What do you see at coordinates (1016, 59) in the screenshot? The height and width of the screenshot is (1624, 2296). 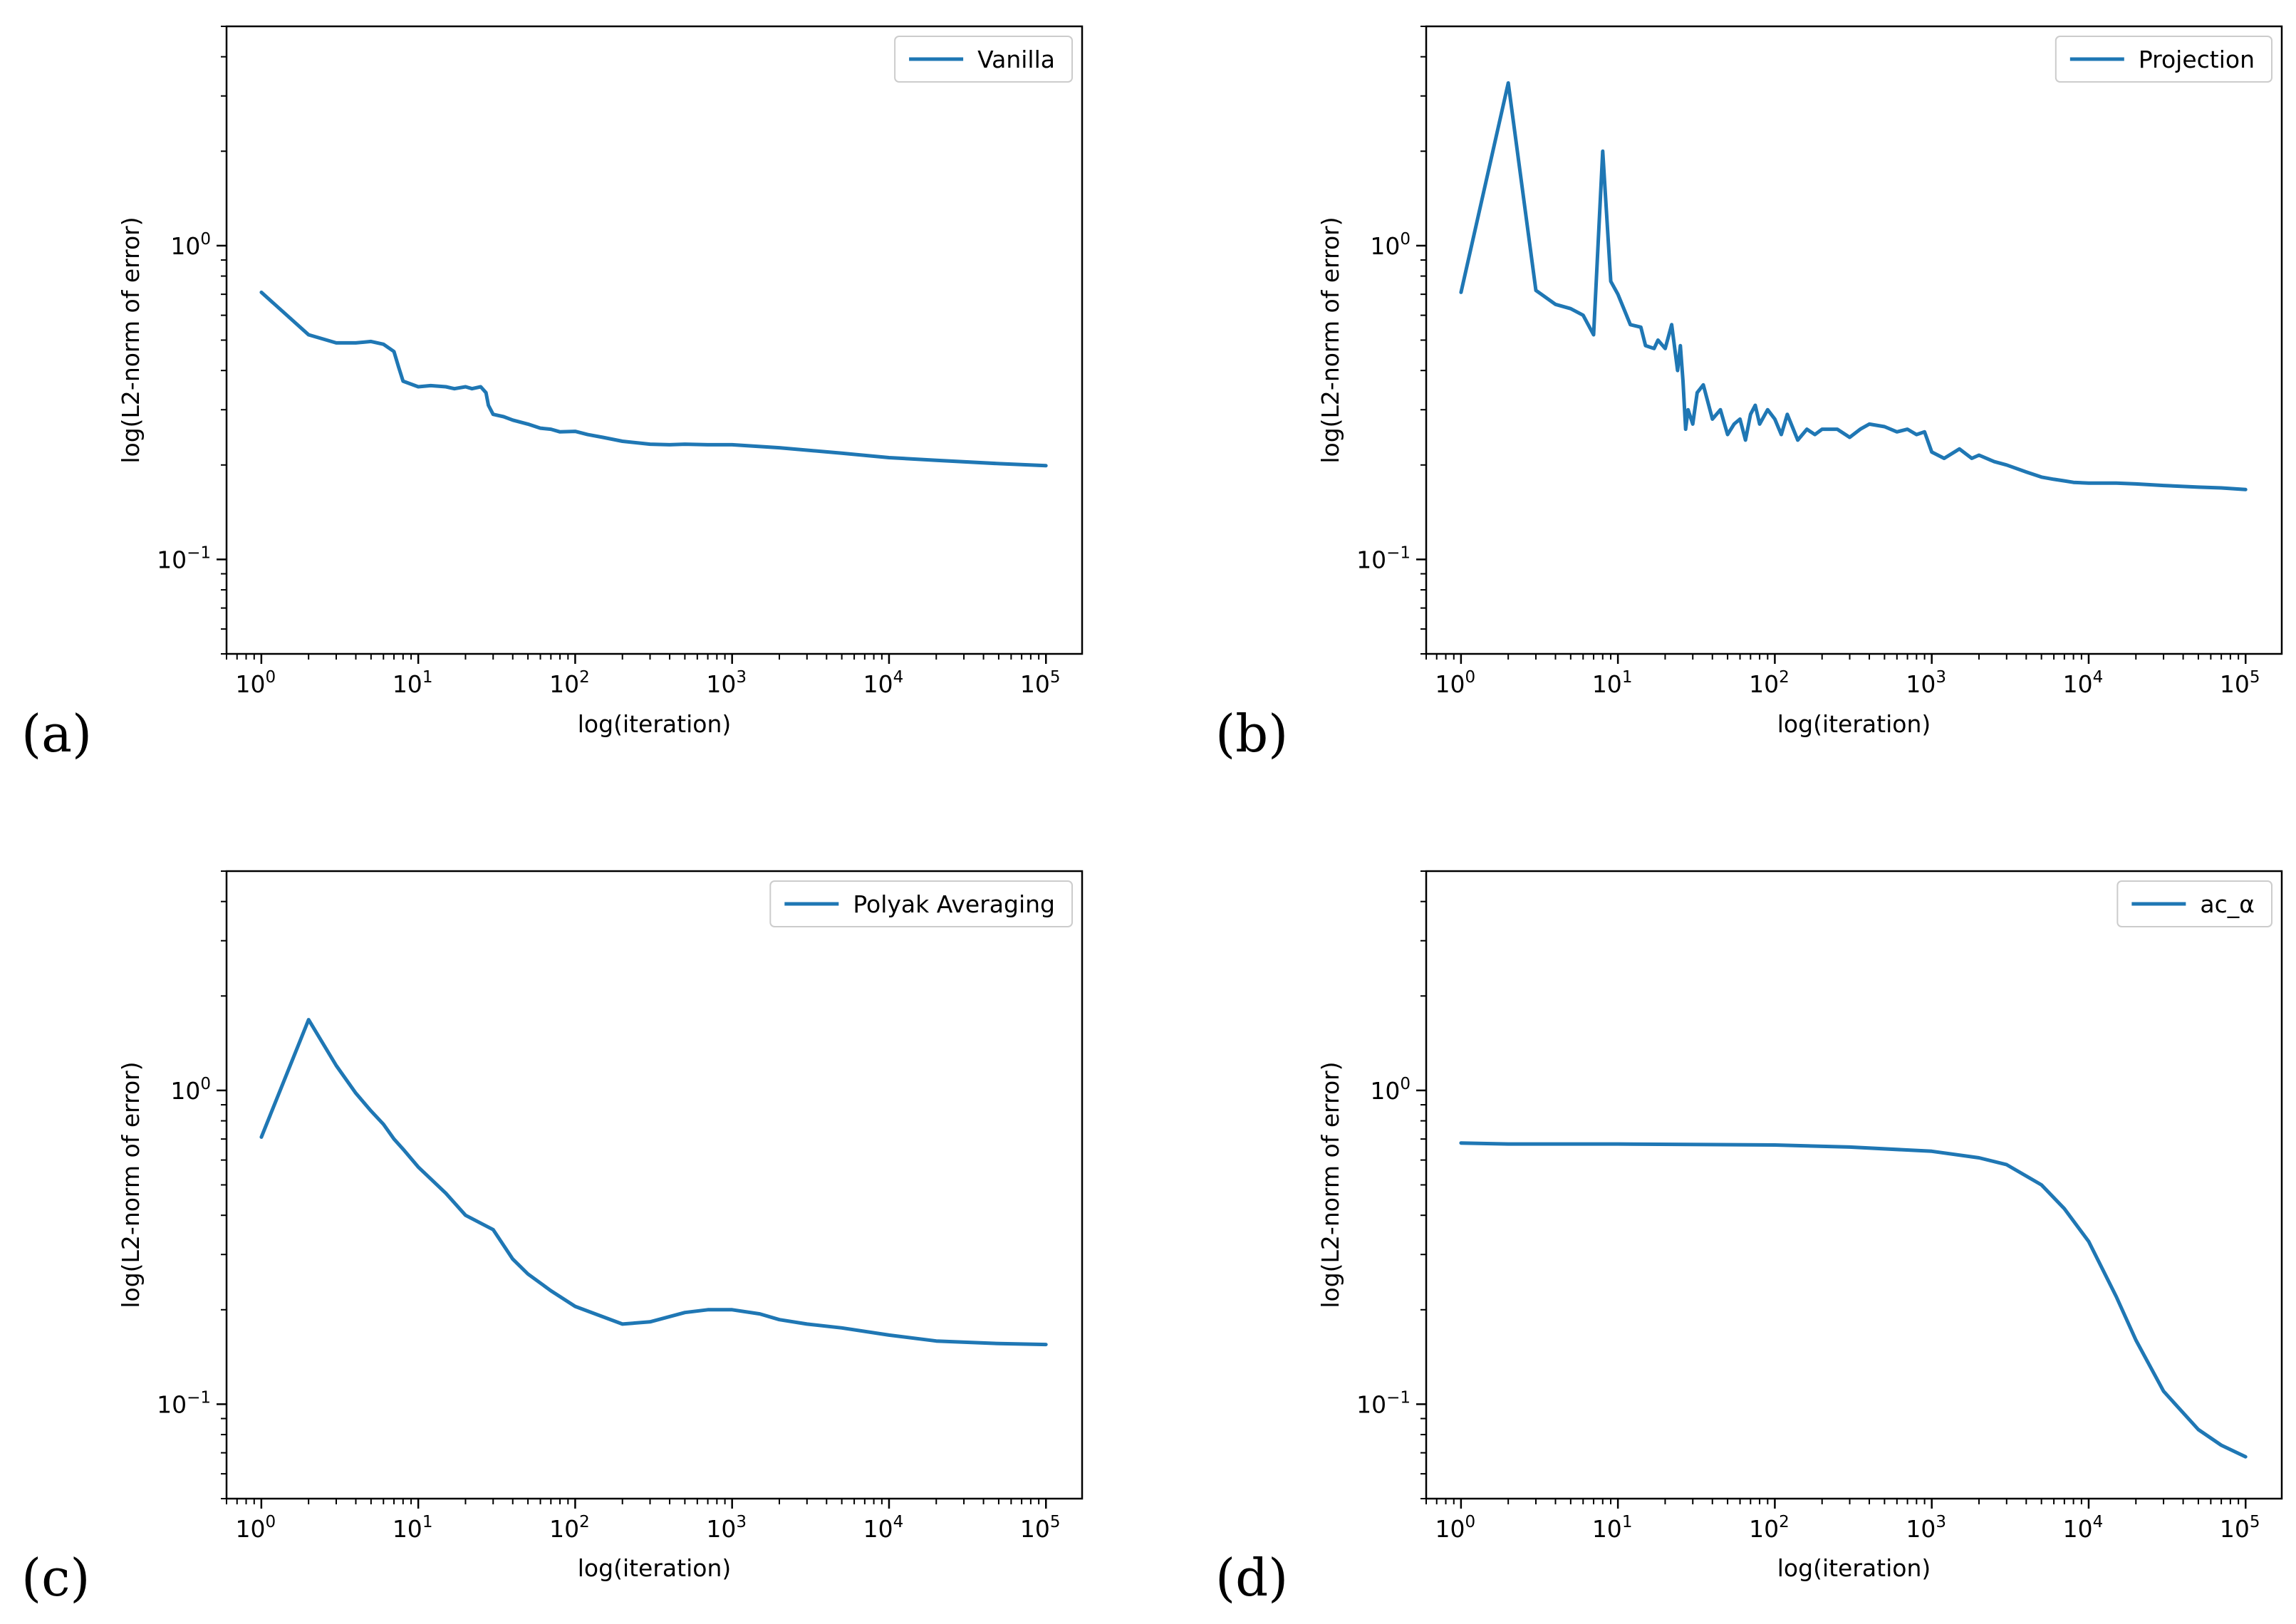 I see `legend-label: Vanilla` at bounding box center [1016, 59].